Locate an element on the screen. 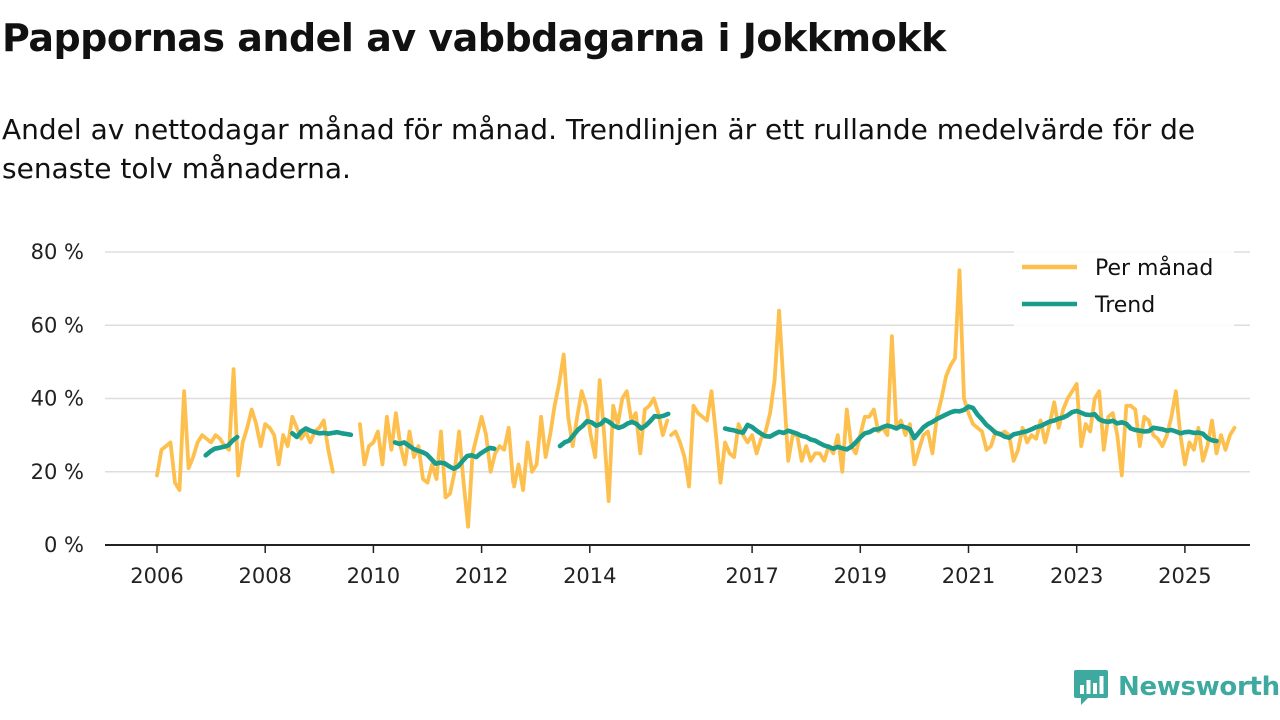  y-tick-label: 80 % is located at coordinates (57, 252).